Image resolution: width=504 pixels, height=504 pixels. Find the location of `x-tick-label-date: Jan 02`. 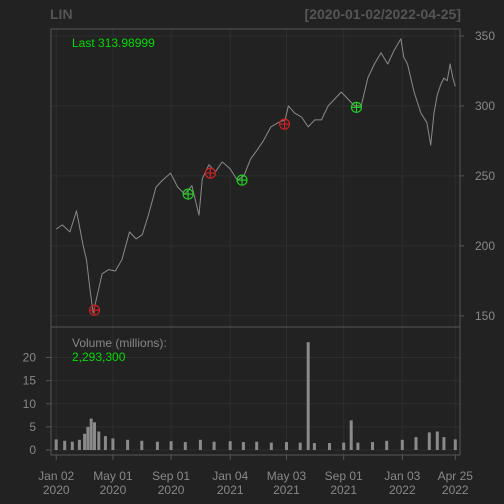

x-tick-label-date: Jan 02 is located at coordinates (56, 476).